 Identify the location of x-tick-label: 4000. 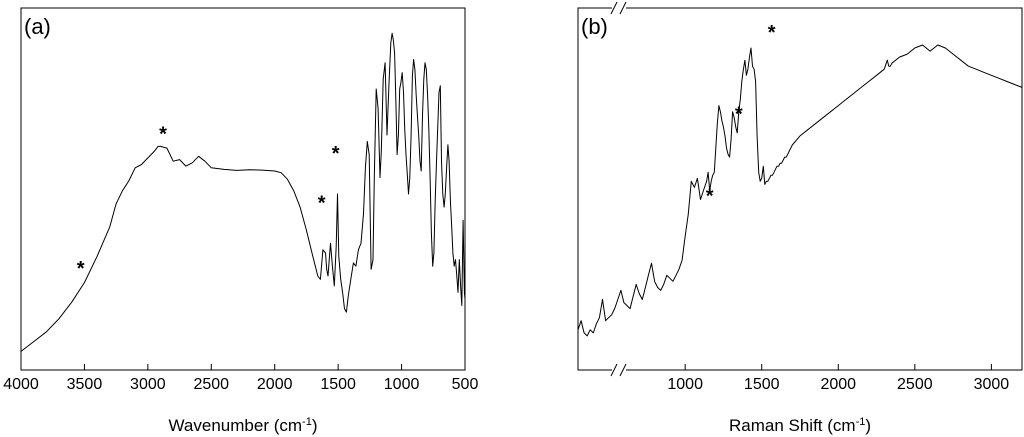
(21, 384).